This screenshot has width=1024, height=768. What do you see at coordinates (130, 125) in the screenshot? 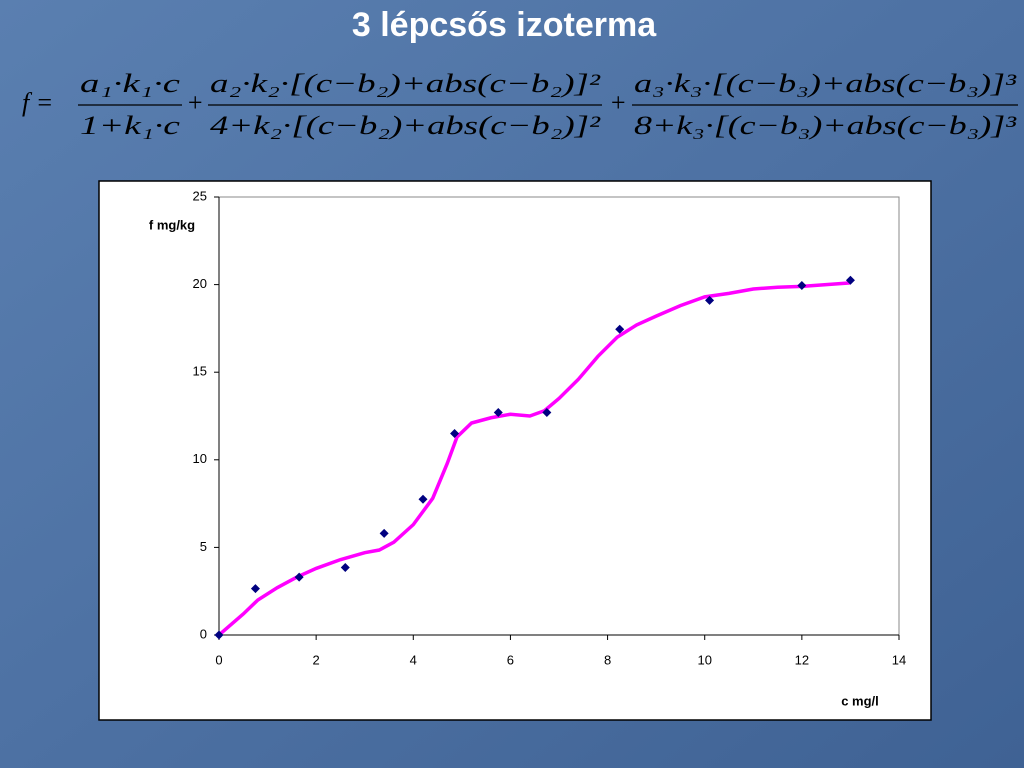
I see `denominator: 1+k₁·c` at bounding box center [130, 125].